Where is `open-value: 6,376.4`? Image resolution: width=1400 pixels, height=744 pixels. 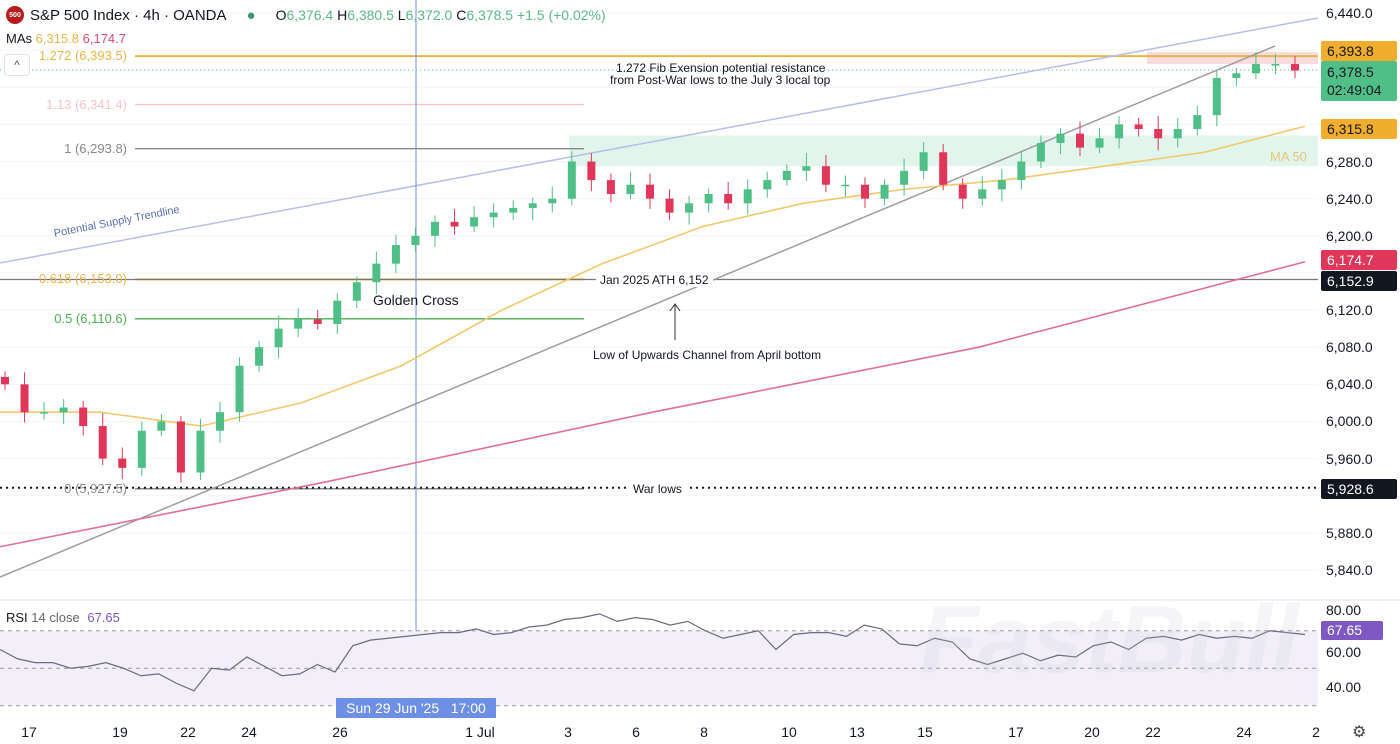
open-value: 6,376.4 is located at coordinates (310, 15).